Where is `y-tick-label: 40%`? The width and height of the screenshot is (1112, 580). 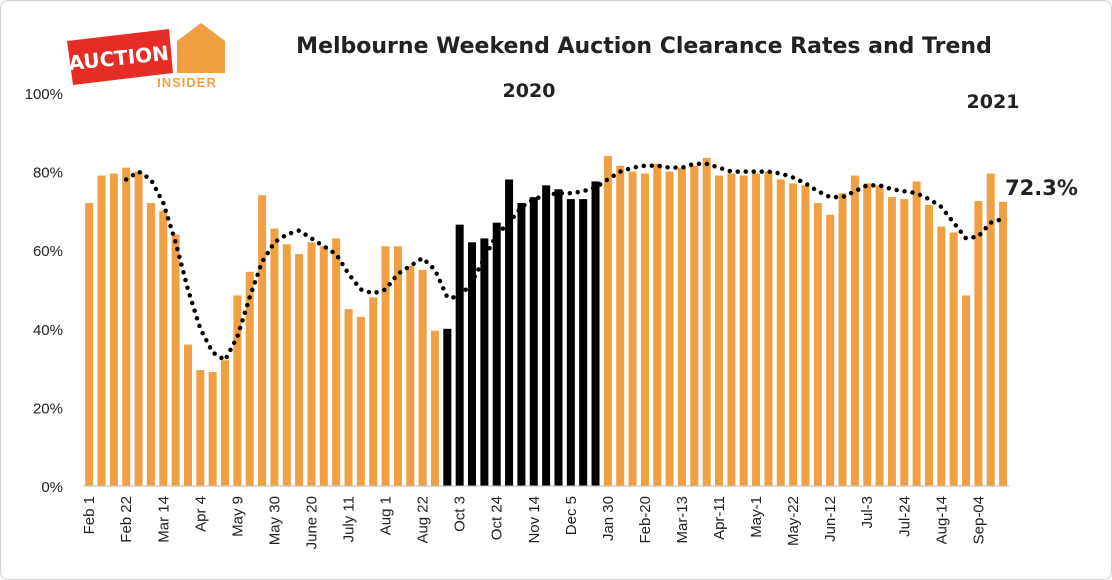 y-tick-label: 40% is located at coordinates (48, 330).